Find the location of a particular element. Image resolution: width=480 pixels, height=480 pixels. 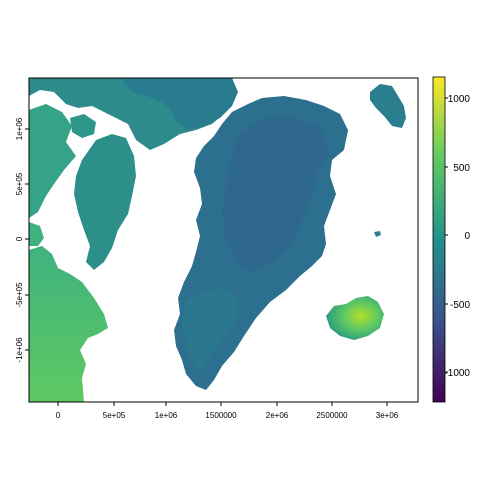

x-tick-label: 2e+06 is located at coordinates (277, 415).